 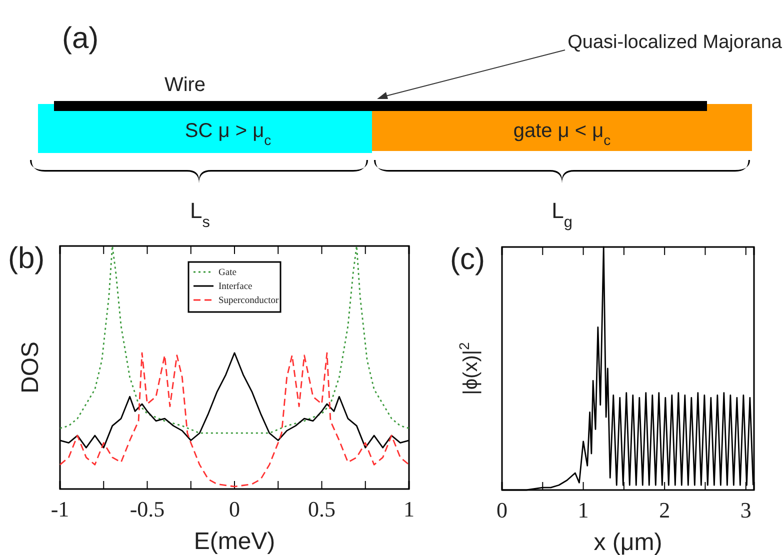 What do you see at coordinates (185, 85) in the screenshot?
I see `text: Wire` at bounding box center [185, 85].